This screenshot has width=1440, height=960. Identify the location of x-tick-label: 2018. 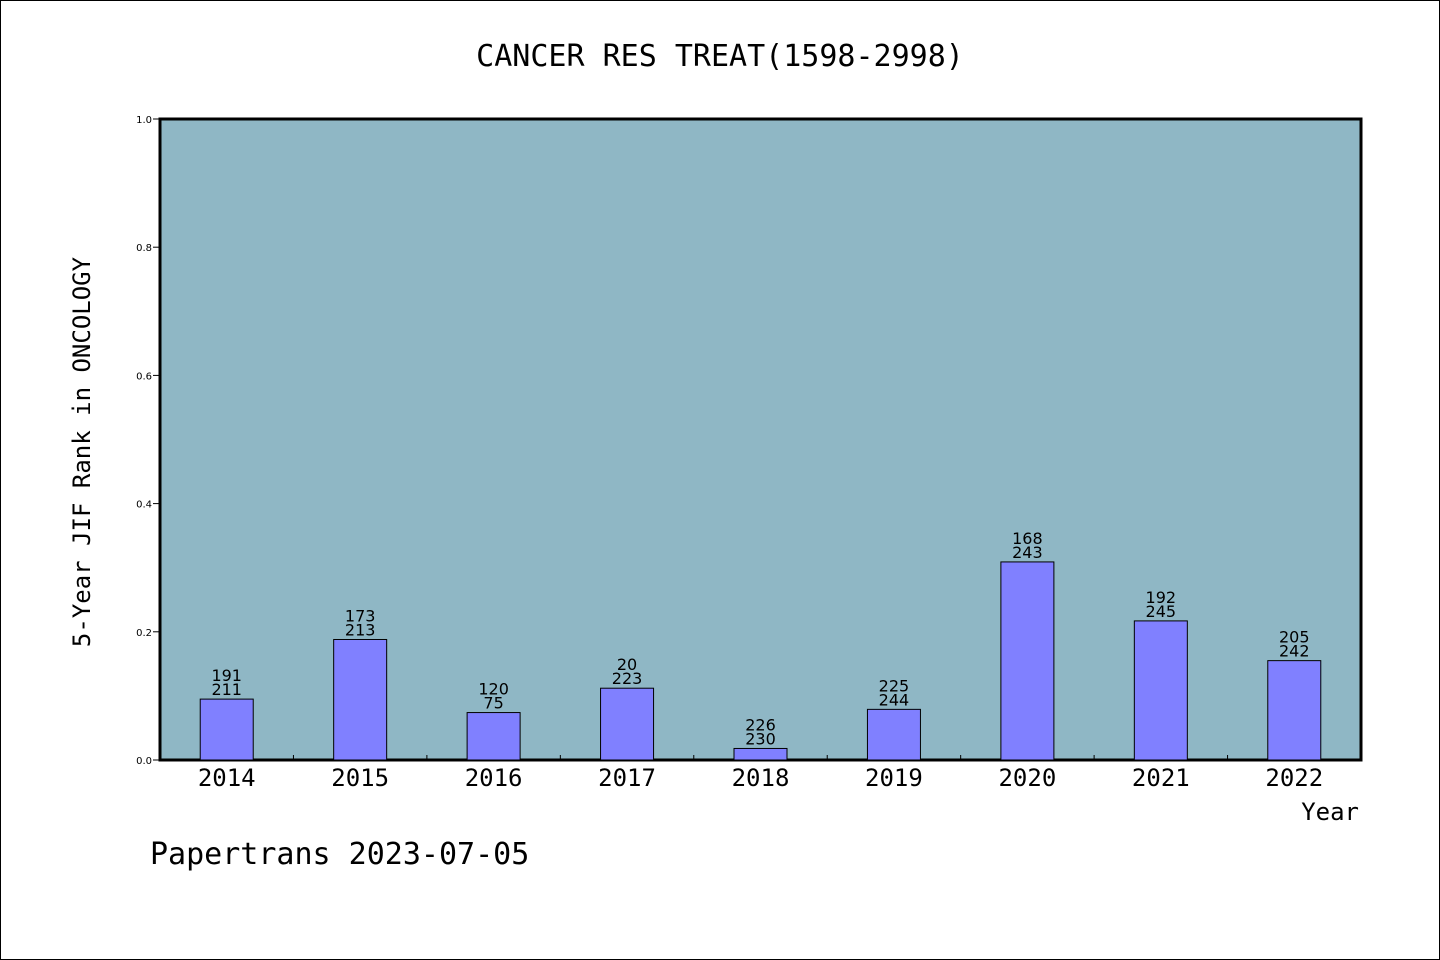
(761, 778).